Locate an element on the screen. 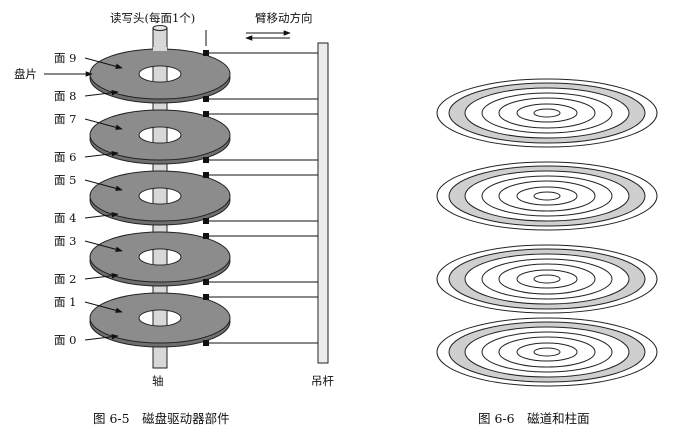 This screenshot has width=677, height=438. figure-5-caption: 图 6-5 磁盘驱动器部件 is located at coordinates (161, 418).